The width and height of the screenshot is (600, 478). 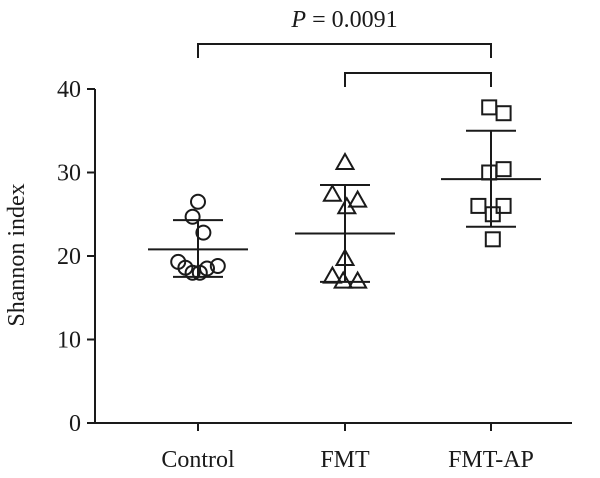 I want to click on y-tick-label-30: 30, so click(x=69, y=174).